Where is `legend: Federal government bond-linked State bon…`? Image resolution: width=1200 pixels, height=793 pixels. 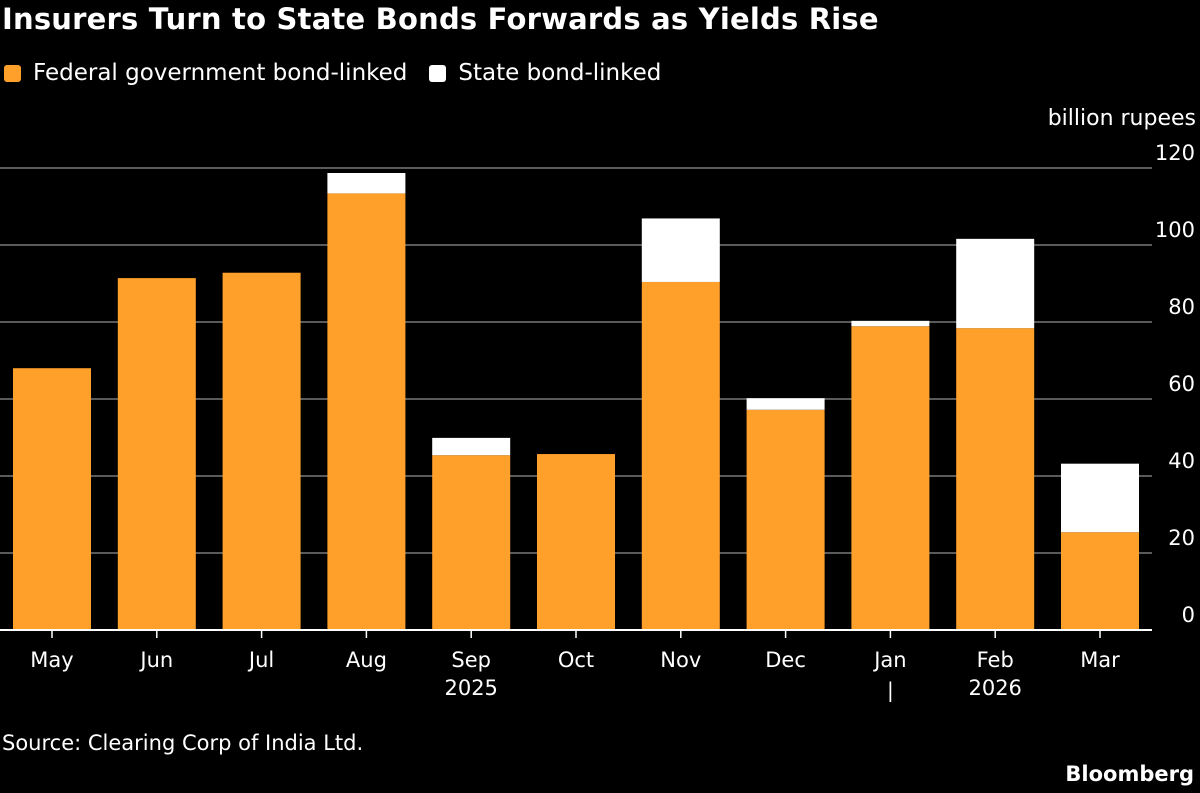 legend: Federal government bond-linked State bon… is located at coordinates (343, 73).